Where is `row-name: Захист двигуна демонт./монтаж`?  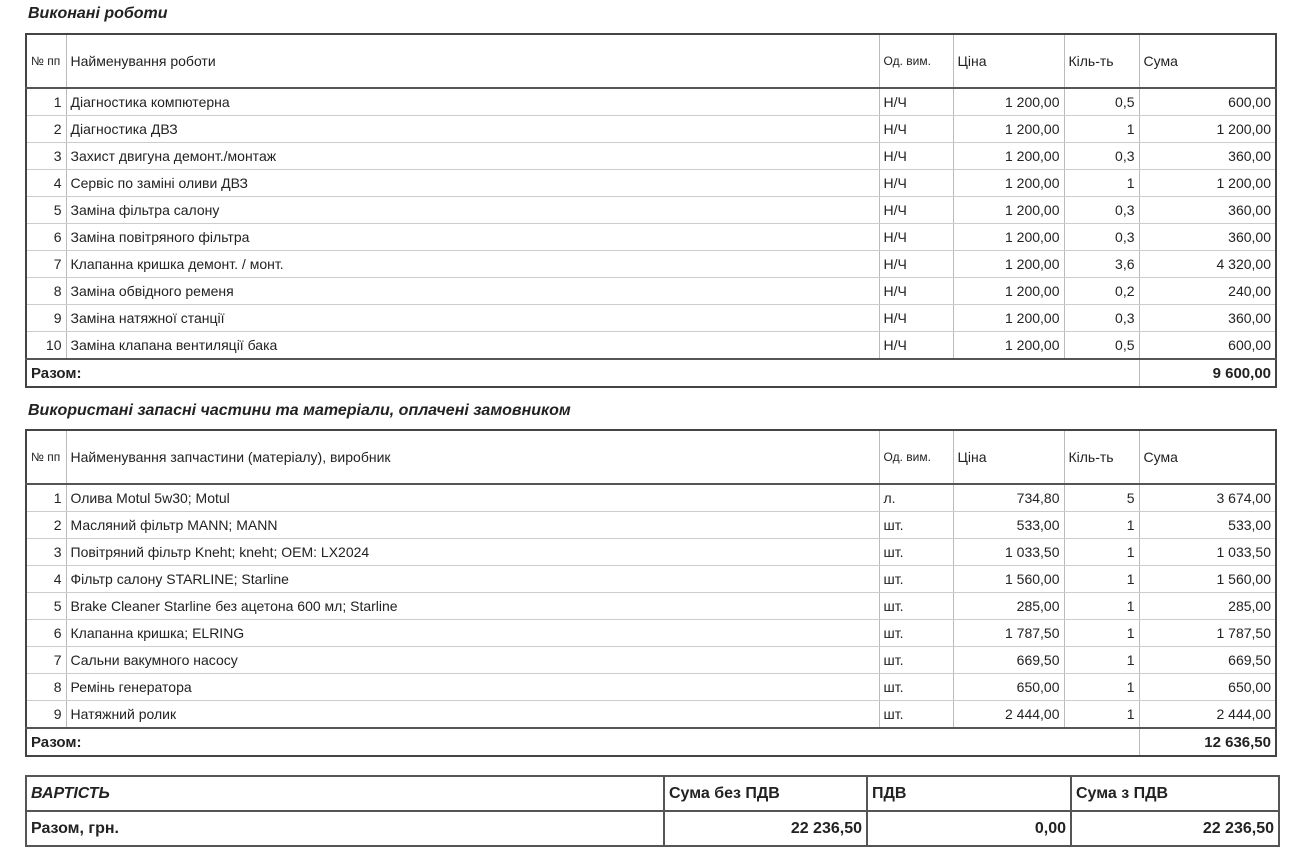
row-name: Захист двигуна демонт./монтаж is located at coordinates (472, 156).